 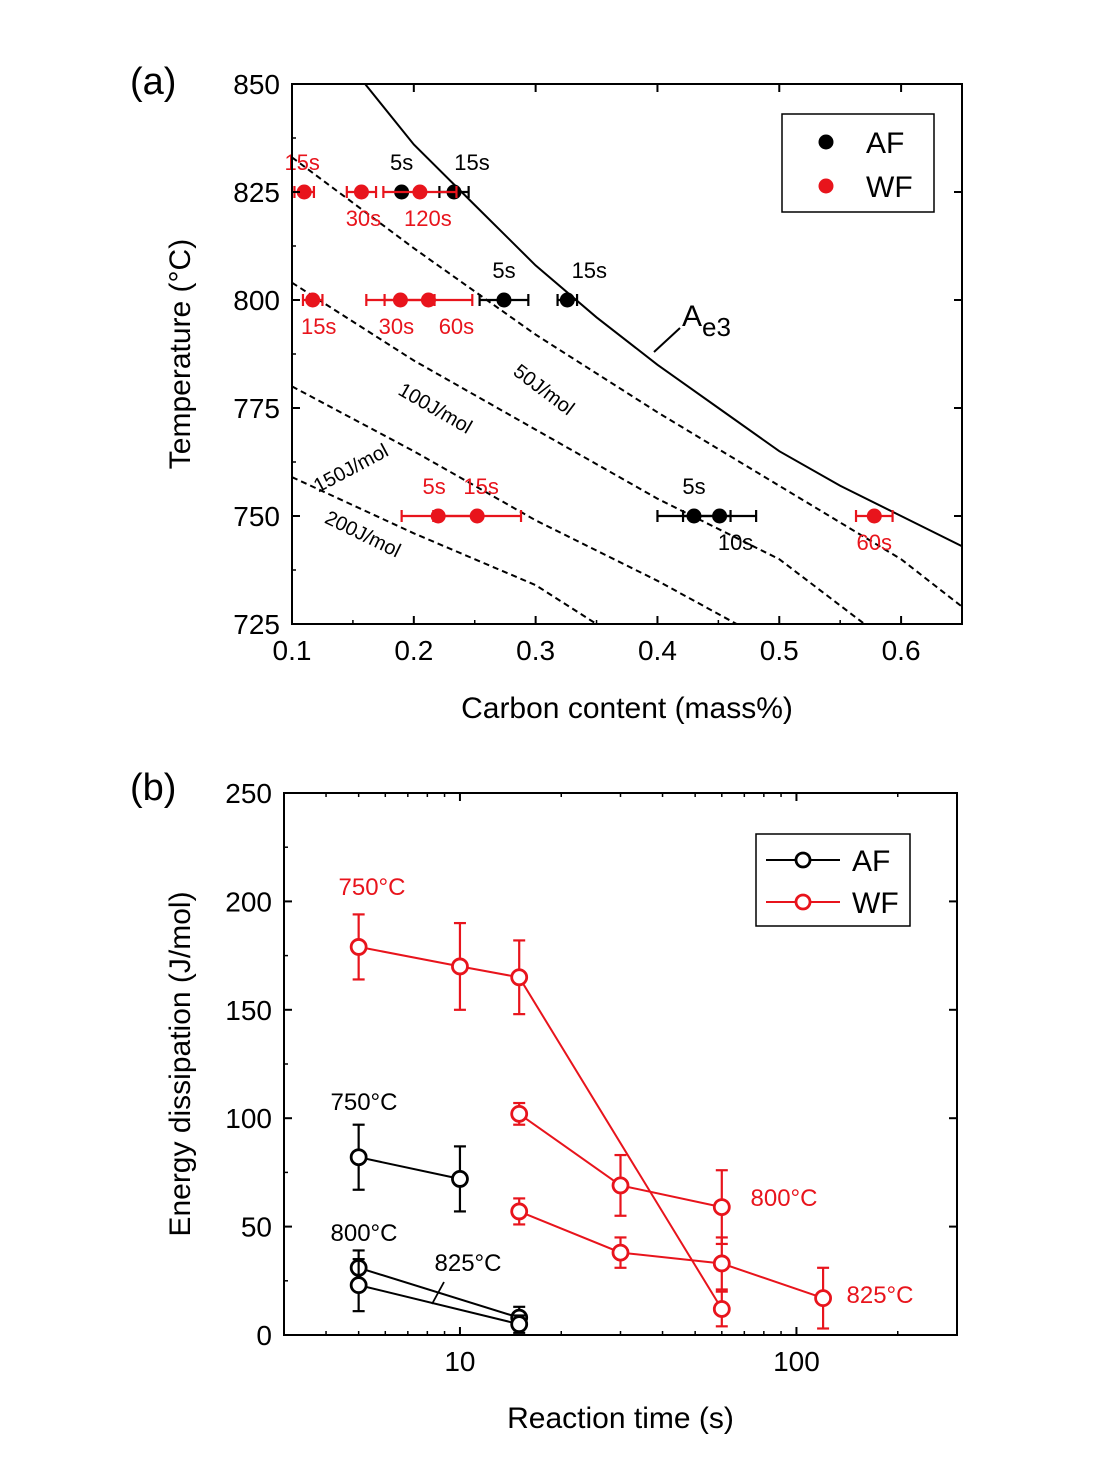 I want to click on annotation-leader, so click(x=438, y=1293).